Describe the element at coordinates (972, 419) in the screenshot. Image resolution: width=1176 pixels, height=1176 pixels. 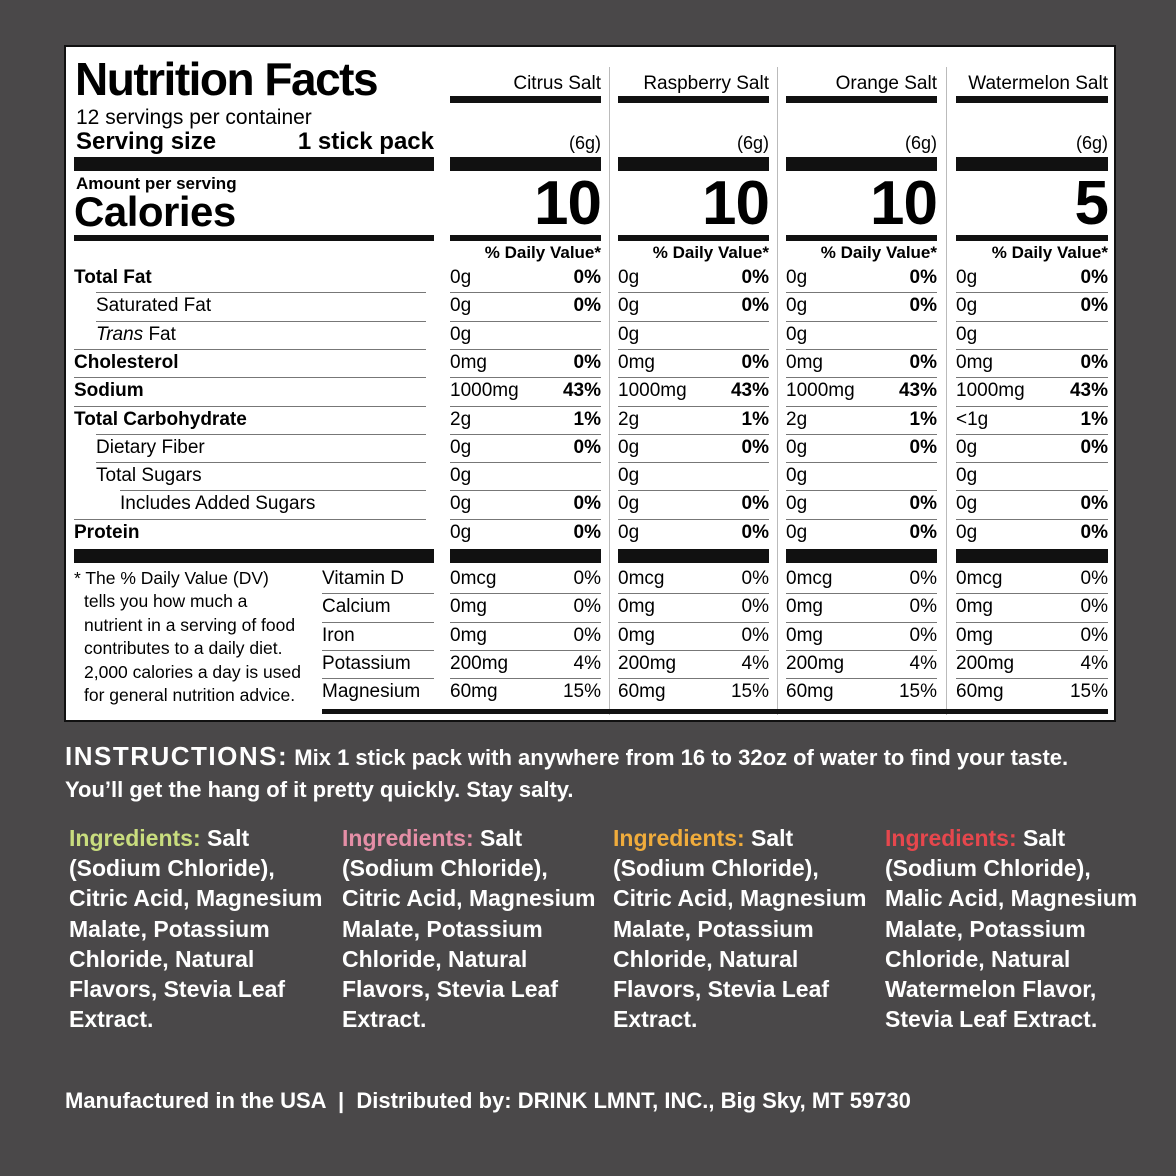
I see `nutrient-amount: <1g` at that location.